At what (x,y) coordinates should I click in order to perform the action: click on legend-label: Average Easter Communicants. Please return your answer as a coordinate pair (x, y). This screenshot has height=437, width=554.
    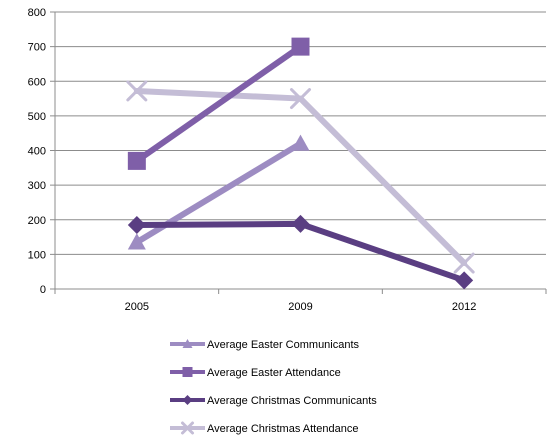
    Looking at the image, I should click on (283, 345).